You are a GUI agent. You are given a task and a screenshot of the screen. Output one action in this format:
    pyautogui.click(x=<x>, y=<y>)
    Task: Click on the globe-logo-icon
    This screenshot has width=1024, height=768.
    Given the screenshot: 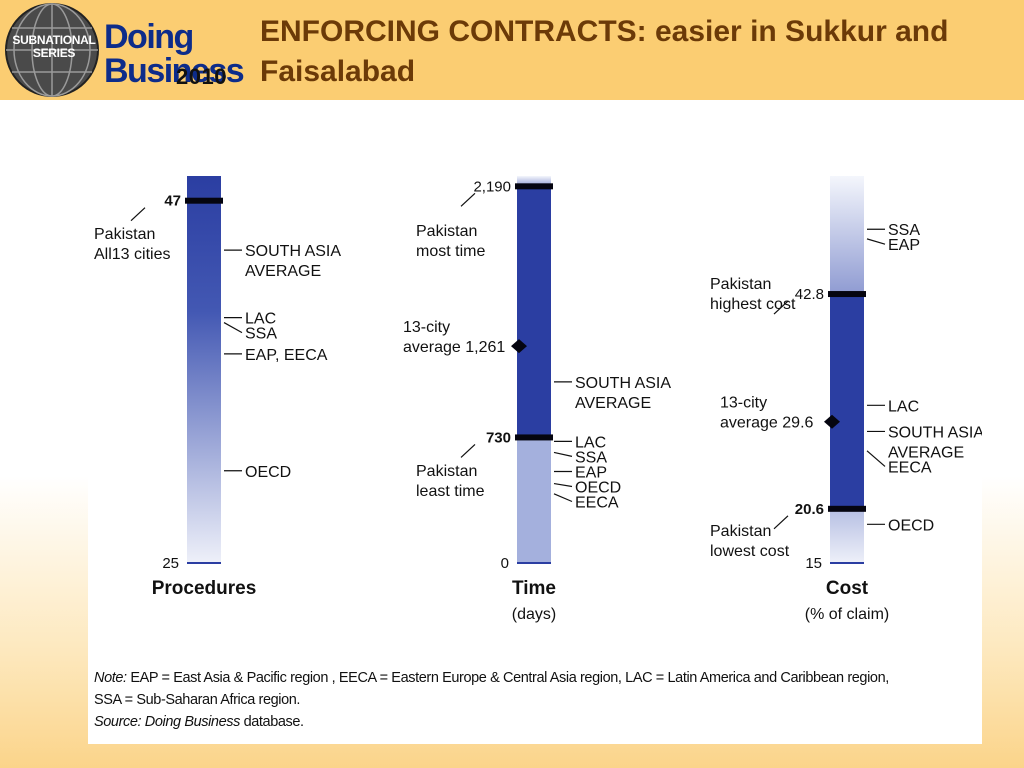 What is the action you would take?
    pyautogui.click(x=52, y=50)
    